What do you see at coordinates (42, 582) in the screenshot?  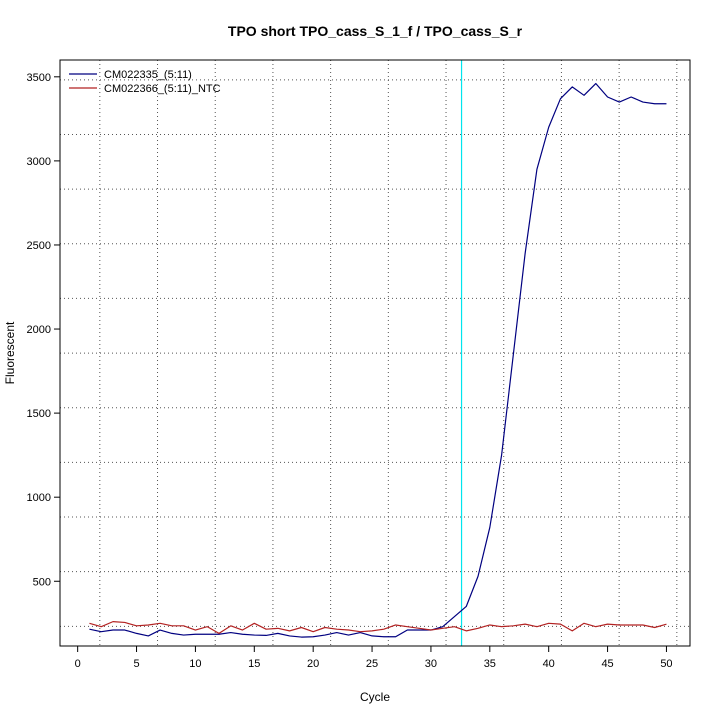 I see `y-tick-label: 500` at bounding box center [42, 582].